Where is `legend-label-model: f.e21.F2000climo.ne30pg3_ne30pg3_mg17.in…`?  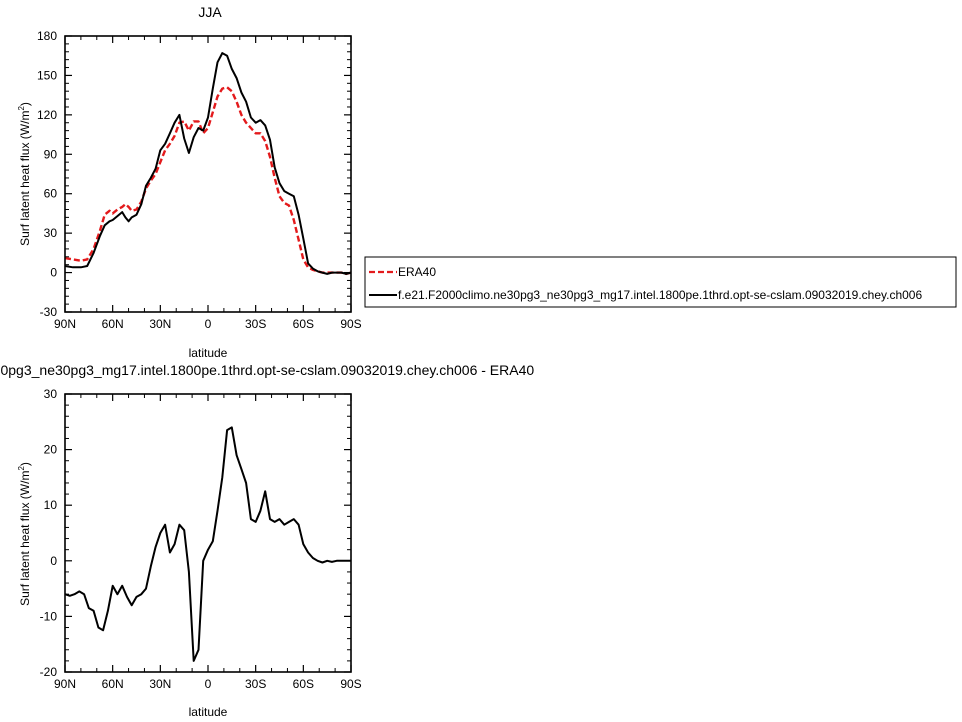
legend-label-model: f.e21.F2000climo.ne30pg3_ne30pg3_mg17.in… is located at coordinates (660, 295).